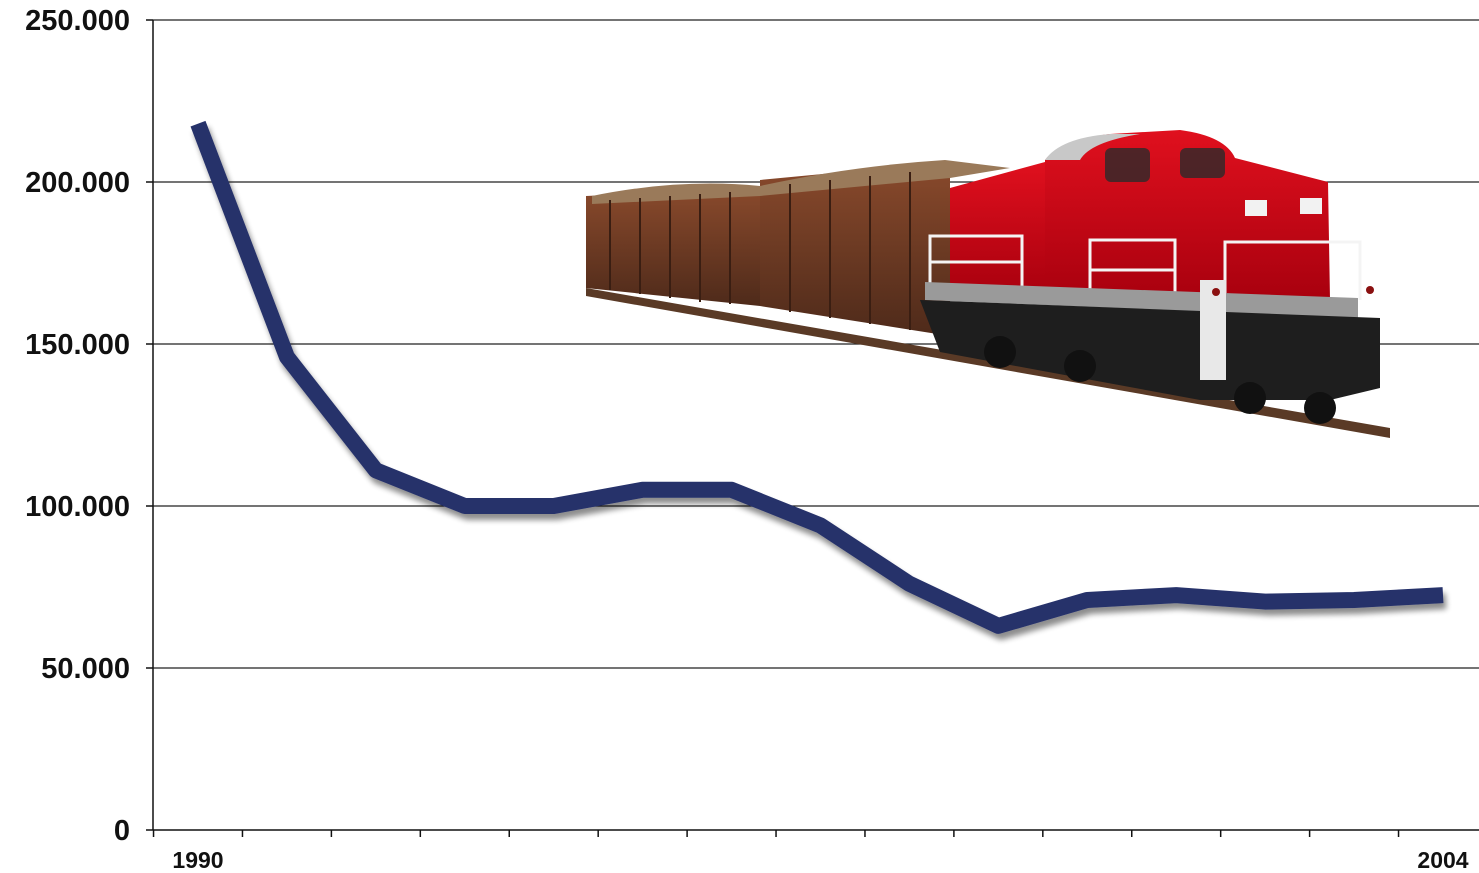 The width and height of the screenshot is (1479, 873). What do you see at coordinates (1213, 330) in the screenshot?
I see `buffer-beam` at bounding box center [1213, 330].